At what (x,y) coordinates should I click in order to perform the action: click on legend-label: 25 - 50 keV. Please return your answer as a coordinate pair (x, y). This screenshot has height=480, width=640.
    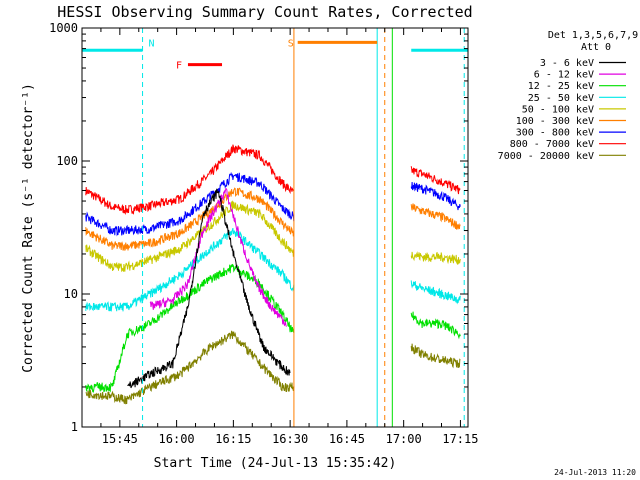
    Looking at the image, I should click on (561, 98).